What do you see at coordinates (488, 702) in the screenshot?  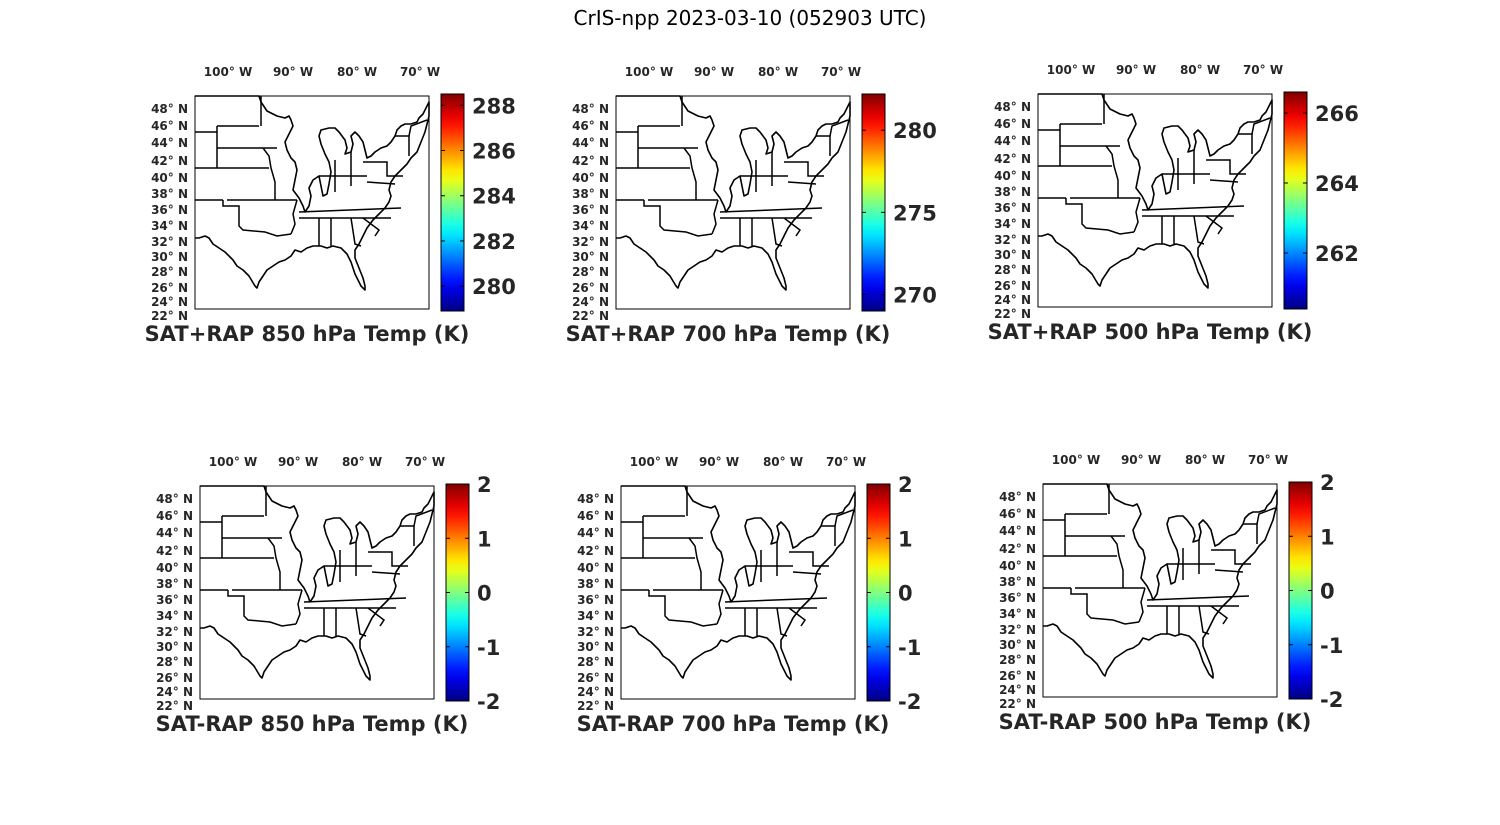 I see `colorbar-tick-label: -2` at bounding box center [488, 702].